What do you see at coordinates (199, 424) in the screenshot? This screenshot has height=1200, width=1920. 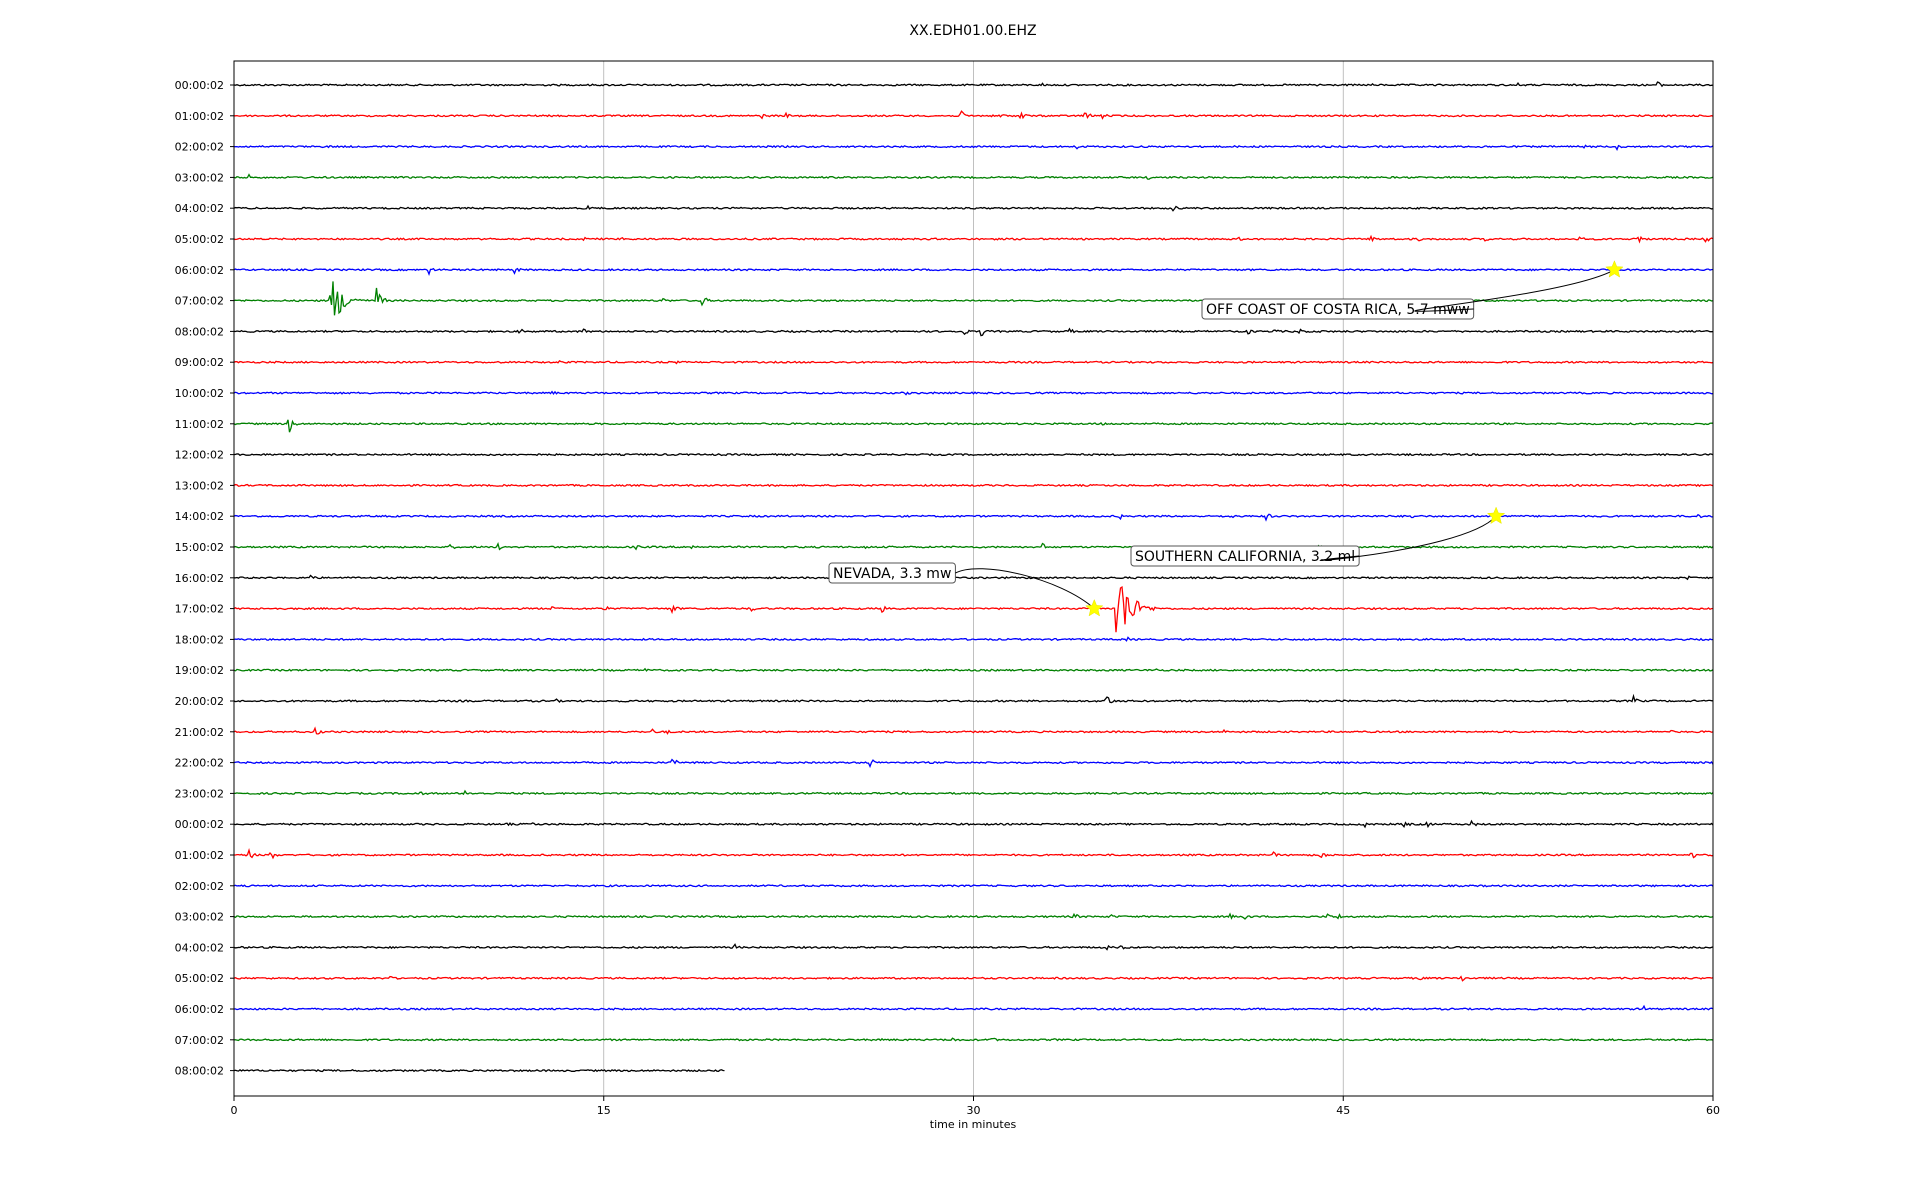 I see `row-time-label: 11:00:02` at bounding box center [199, 424].